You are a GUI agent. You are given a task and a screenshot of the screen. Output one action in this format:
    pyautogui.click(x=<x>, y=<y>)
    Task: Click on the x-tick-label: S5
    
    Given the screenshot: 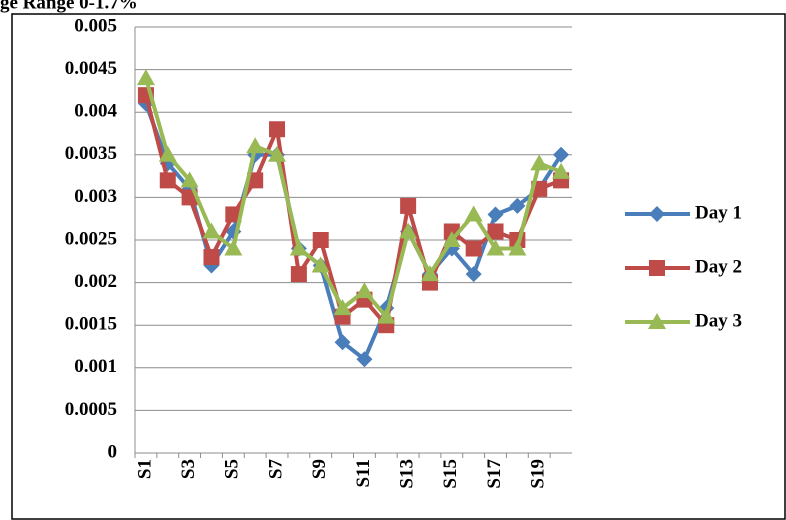 What is the action you would take?
    pyautogui.click(x=232, y=469)
    